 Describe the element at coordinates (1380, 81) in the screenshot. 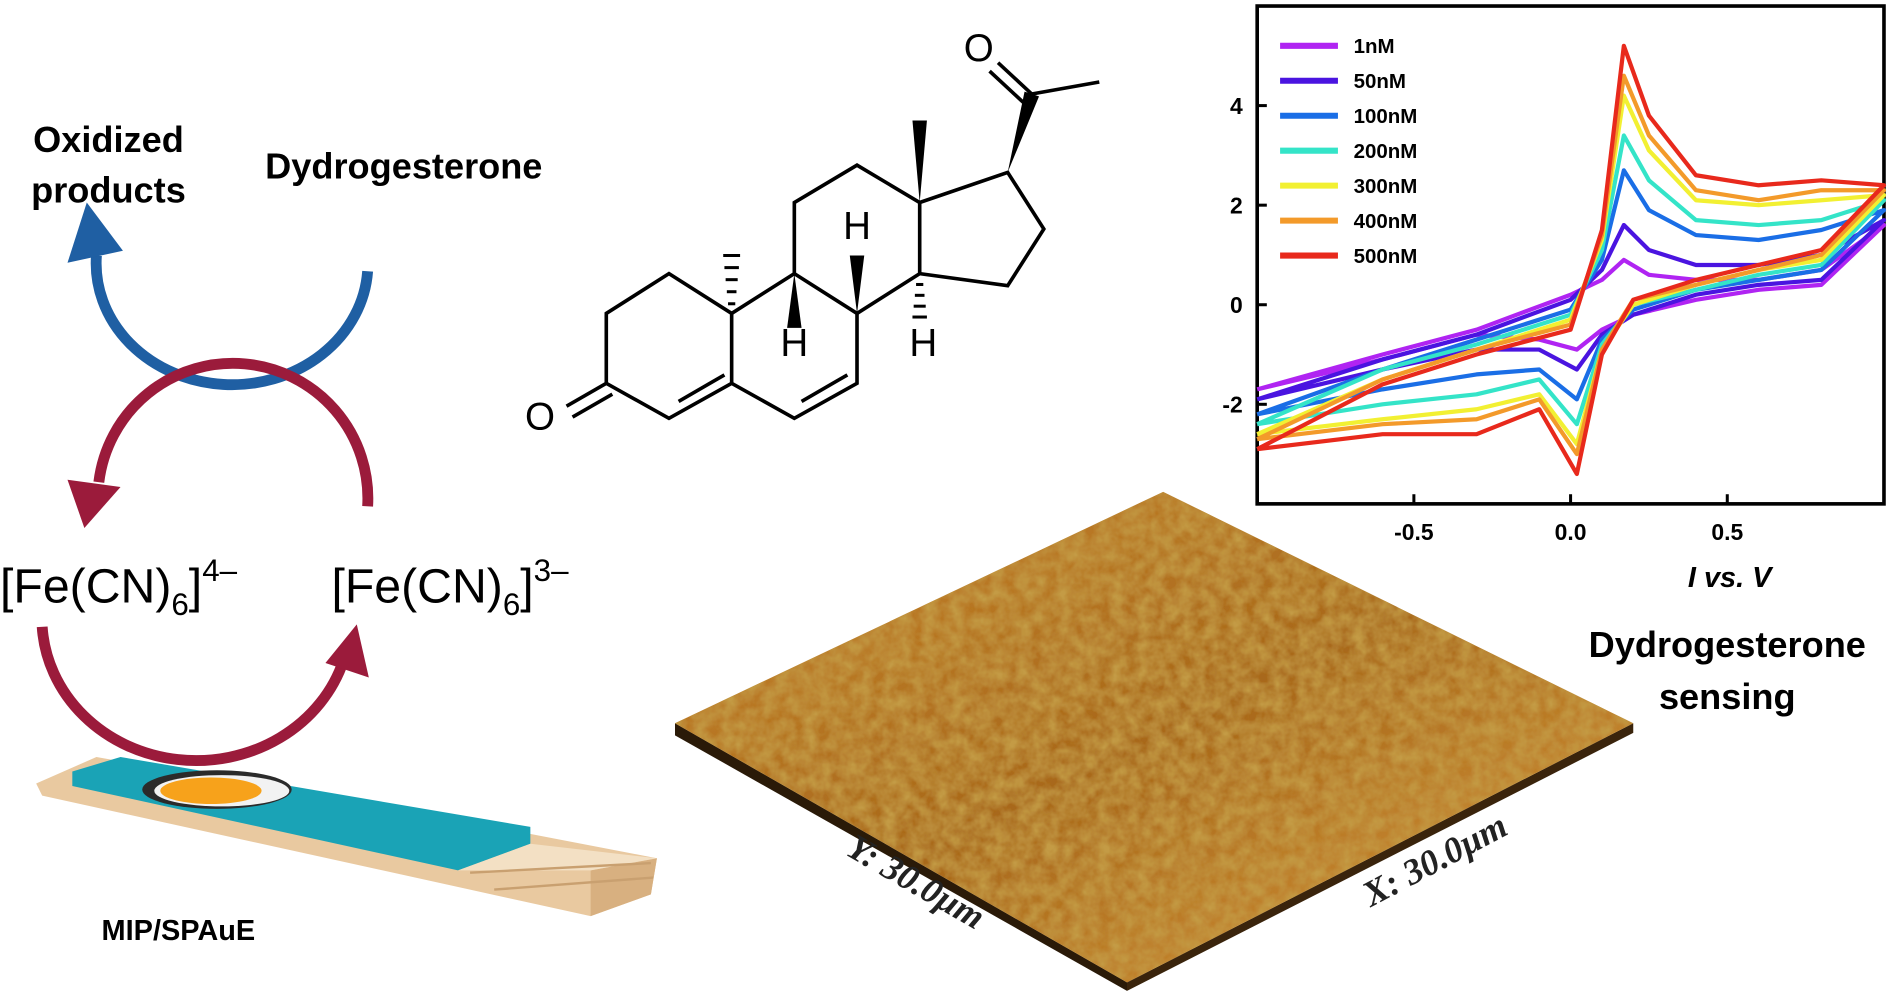

I see `legend-label: 50nM` at that location.